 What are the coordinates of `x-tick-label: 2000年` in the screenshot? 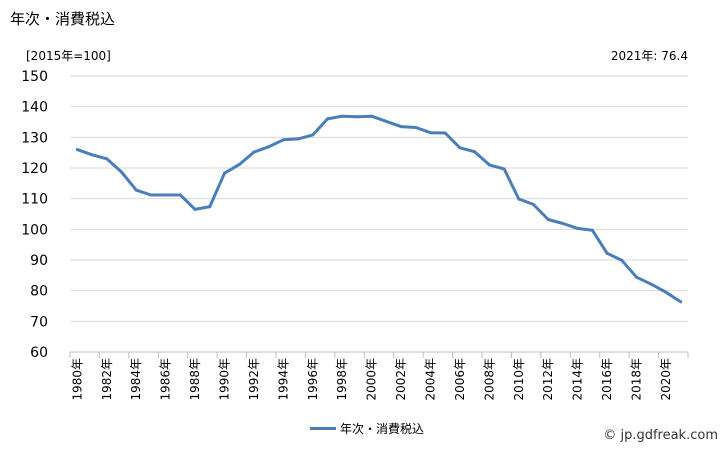 It's located at (372, 379).